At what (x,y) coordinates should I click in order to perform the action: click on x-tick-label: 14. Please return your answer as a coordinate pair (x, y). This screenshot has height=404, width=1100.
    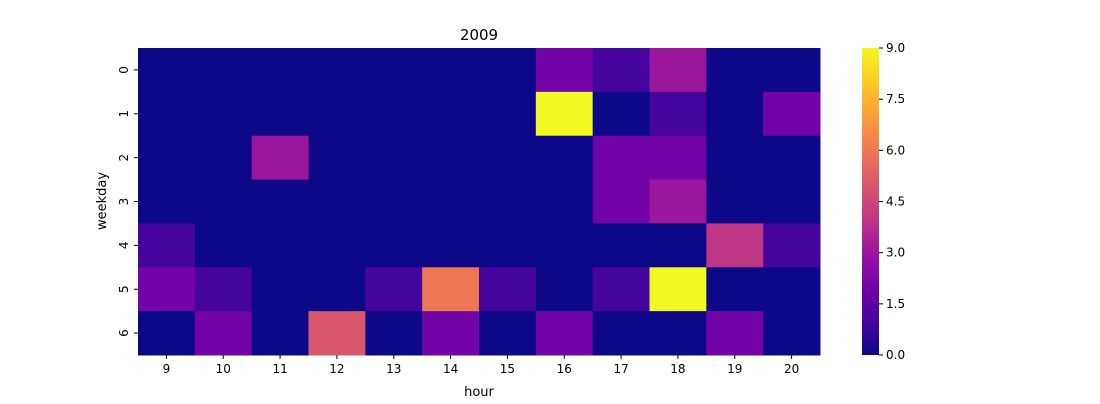
    Looking at the image, I should click on (450, 369).